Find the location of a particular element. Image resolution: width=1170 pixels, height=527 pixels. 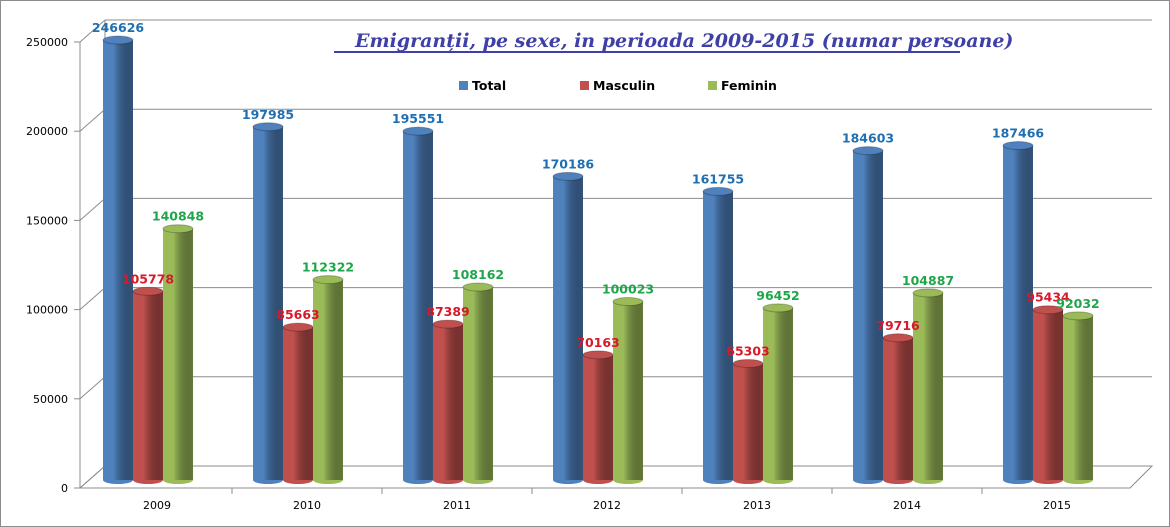

bar-total-2014 is located at coordinates (868, 315).